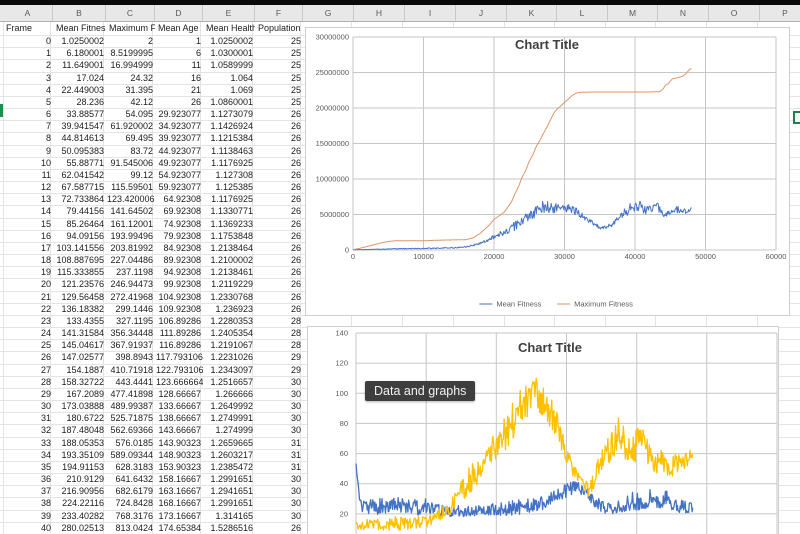 The image size is (800, 534). Describe the element at coordinates (229, 13) in the screenshot. I see `column-header-e: E` at that location.